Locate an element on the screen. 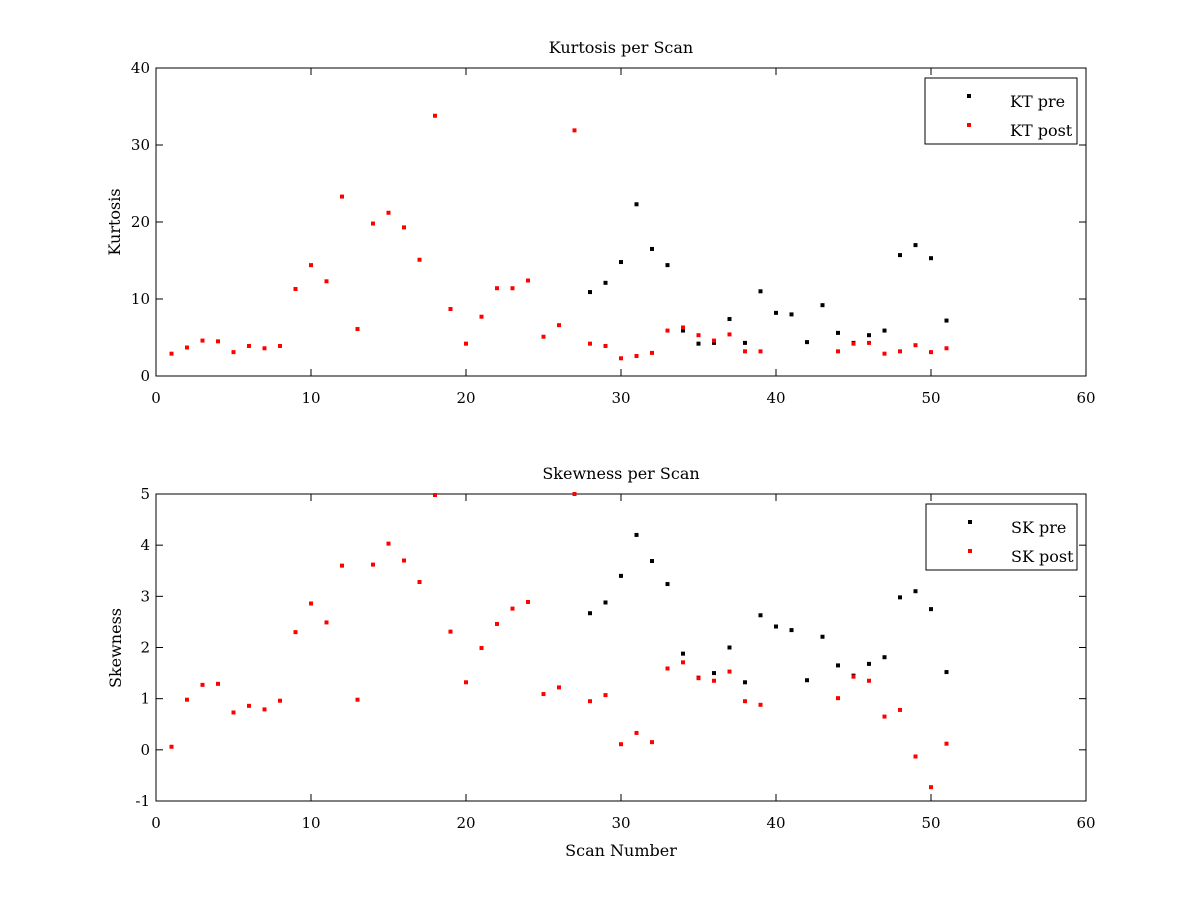 The height and width of the screenshot is (900, 1200). skewness-x-tick-label: 0 is located at coordinates (156, 823).